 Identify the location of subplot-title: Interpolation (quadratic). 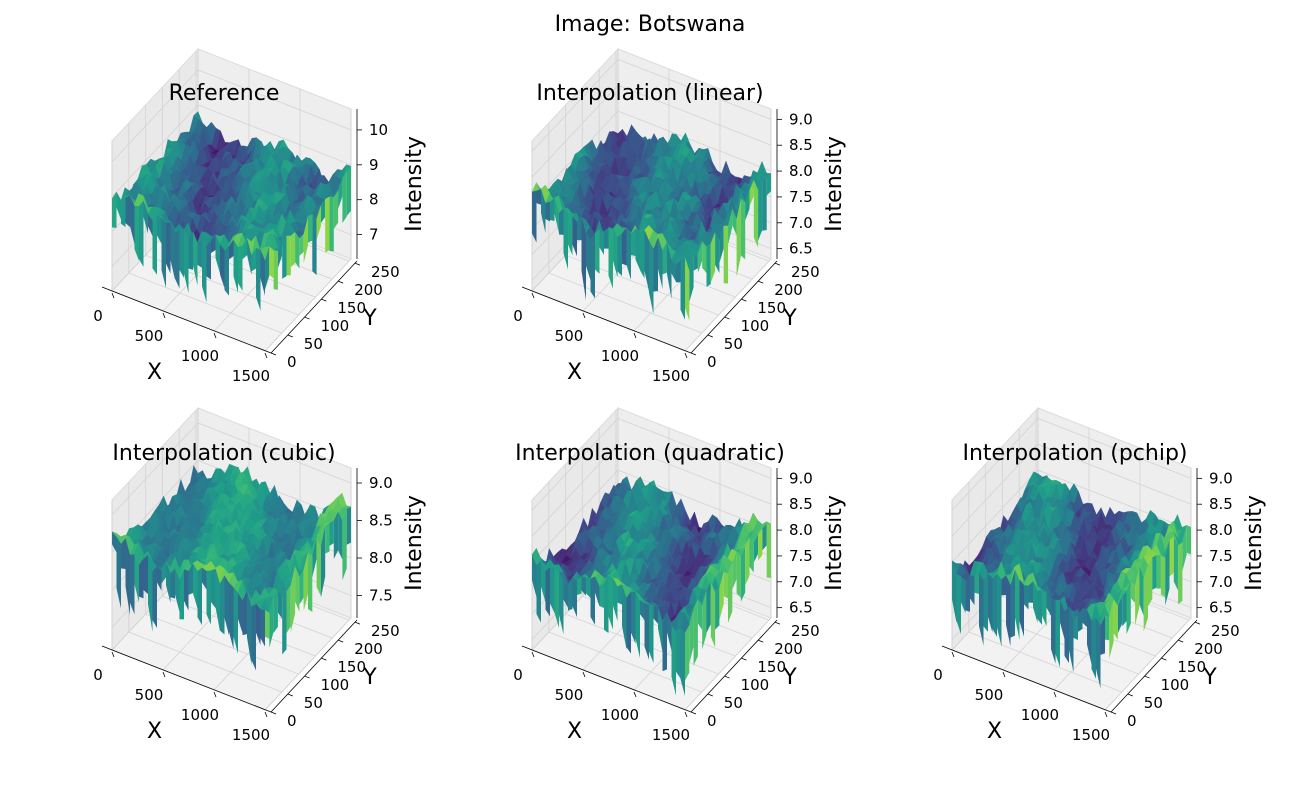
(650, 453).